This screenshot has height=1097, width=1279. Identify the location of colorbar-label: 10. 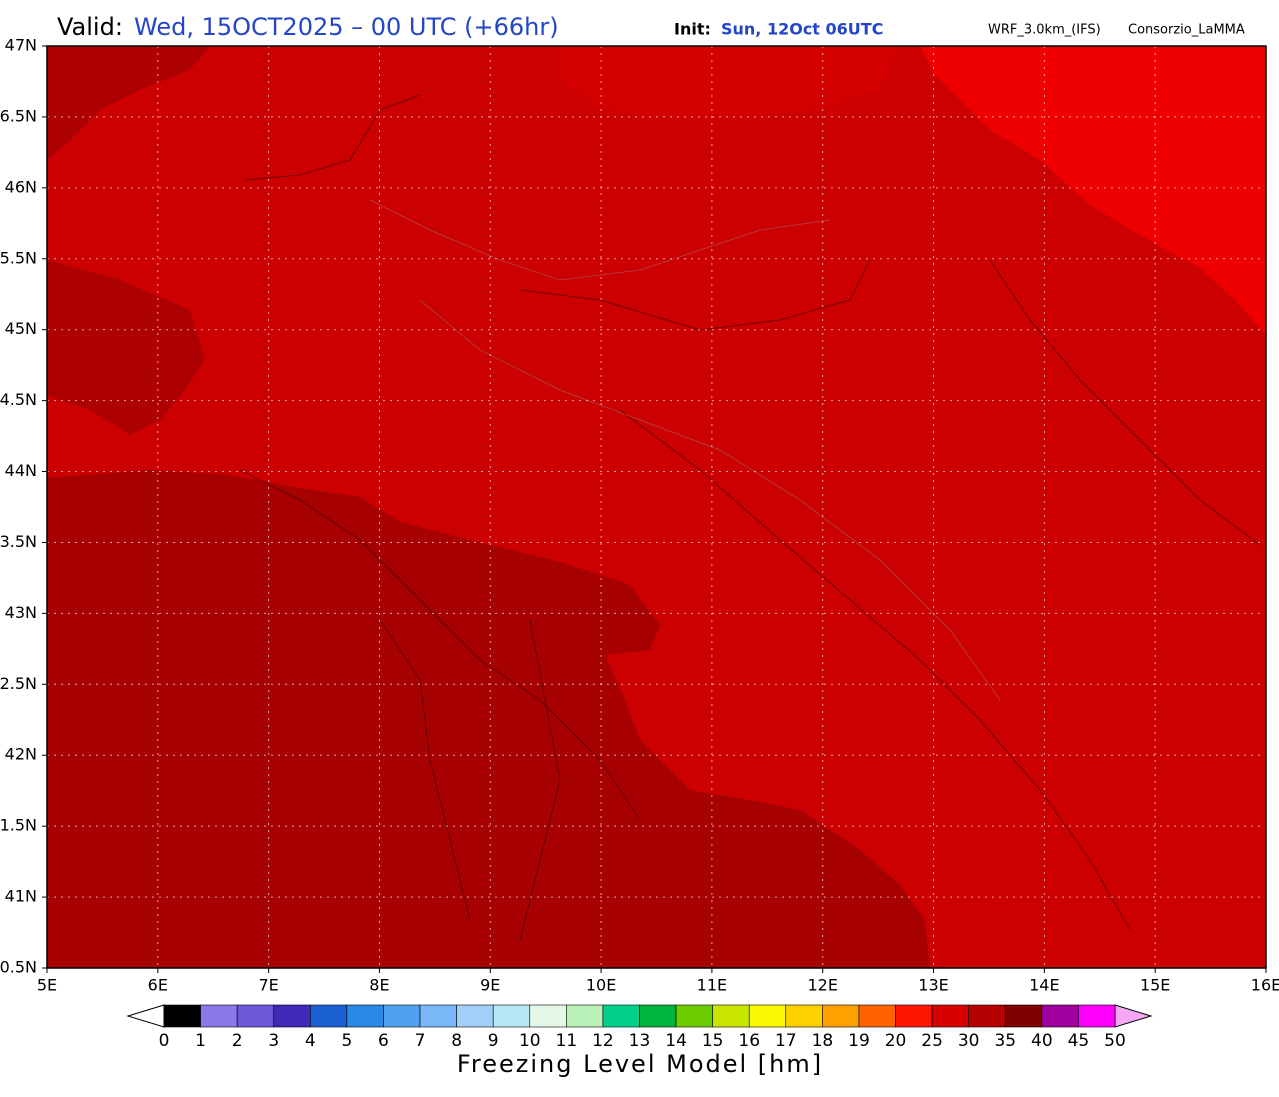
(530, 1041).